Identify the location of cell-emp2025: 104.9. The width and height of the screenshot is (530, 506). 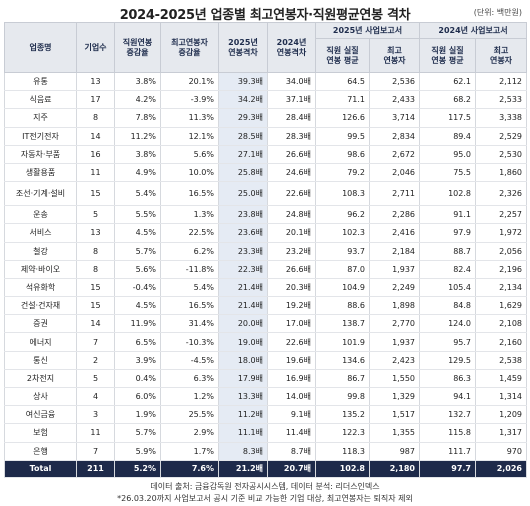
(342, 288).